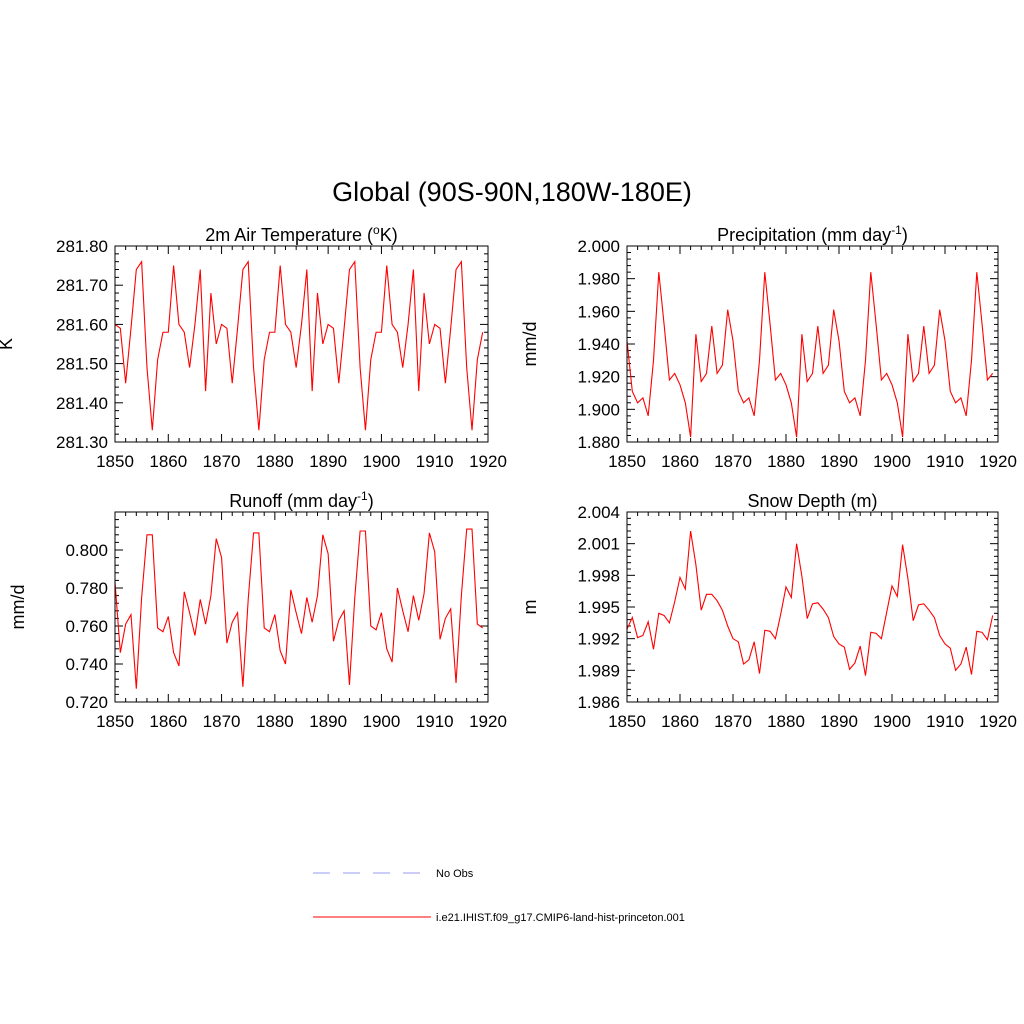 The width and height of the screenshot is (1024, 1024). I want to click on y-axis-2: 1.880 1.900 1.920 1.940 1.960 1.980 2.000, so click(787, 344).